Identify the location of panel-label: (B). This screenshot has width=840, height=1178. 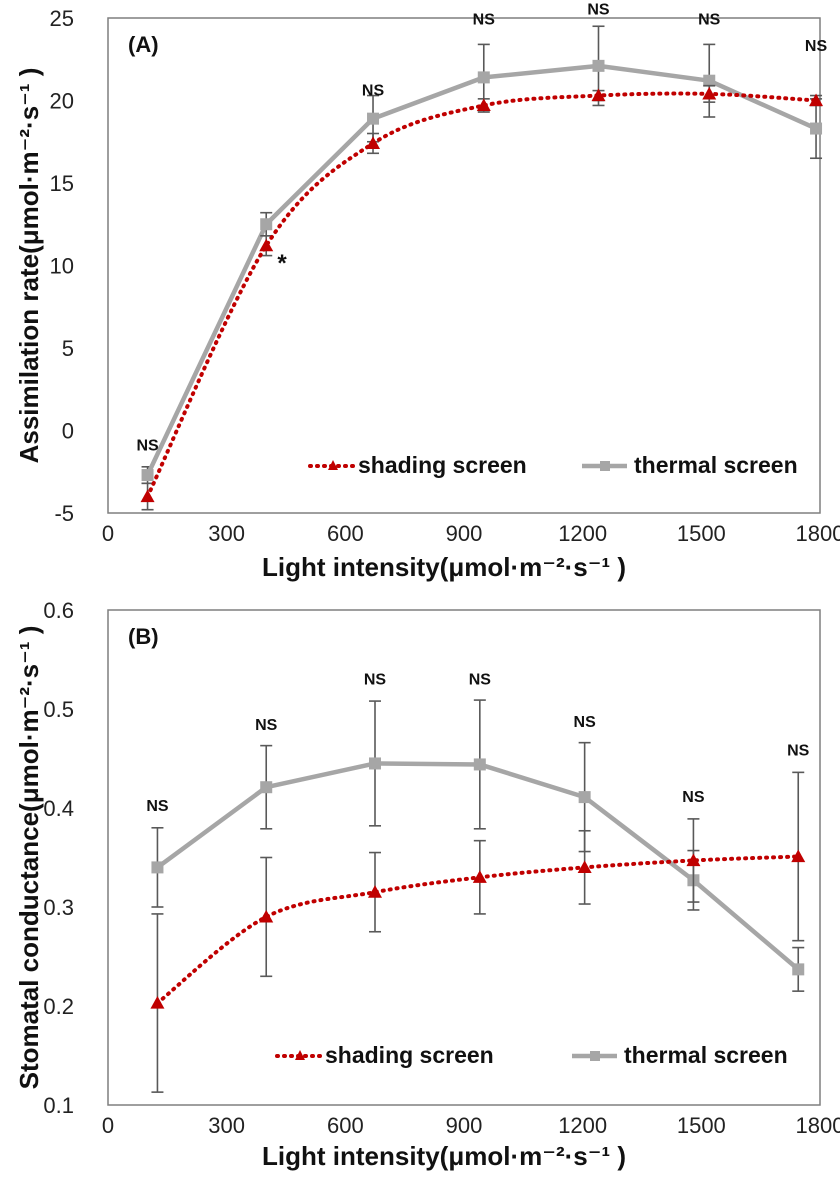
(143, 636).